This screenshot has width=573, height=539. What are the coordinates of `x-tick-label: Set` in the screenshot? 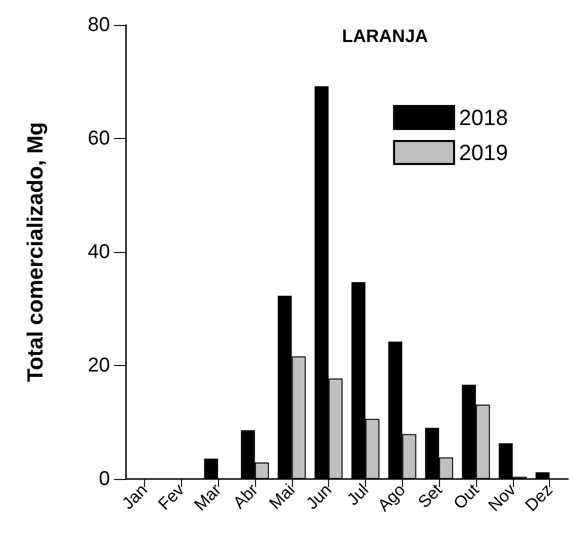 It's located at (430, 496).